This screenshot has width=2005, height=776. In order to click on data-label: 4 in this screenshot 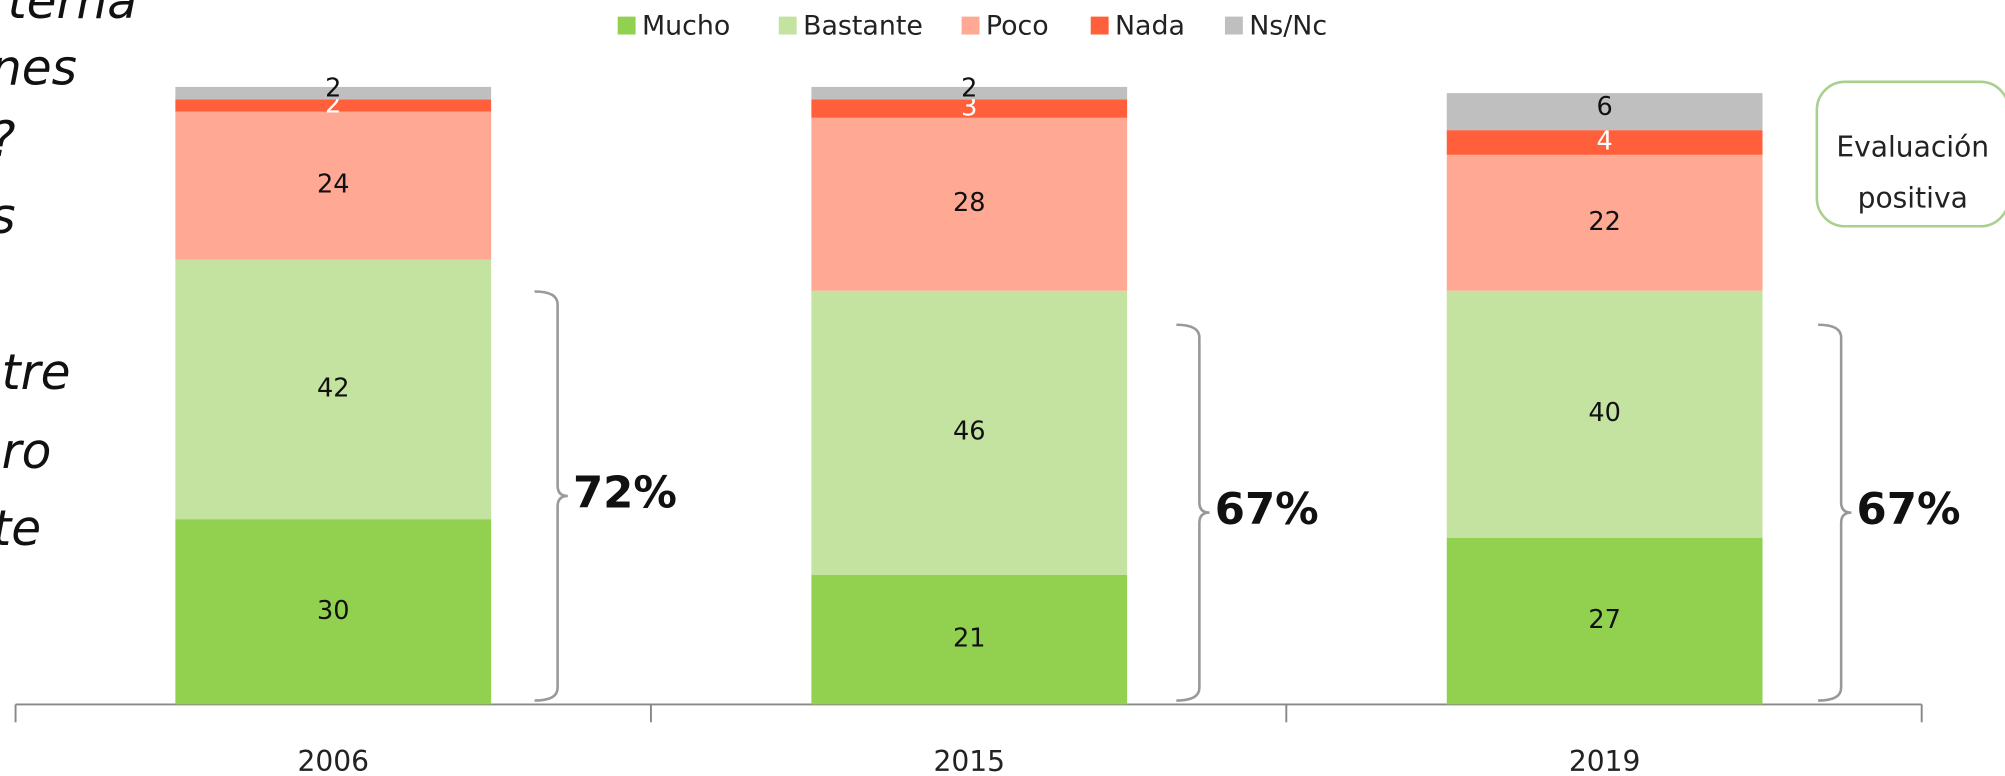, I will do `click(1605, 142)`.